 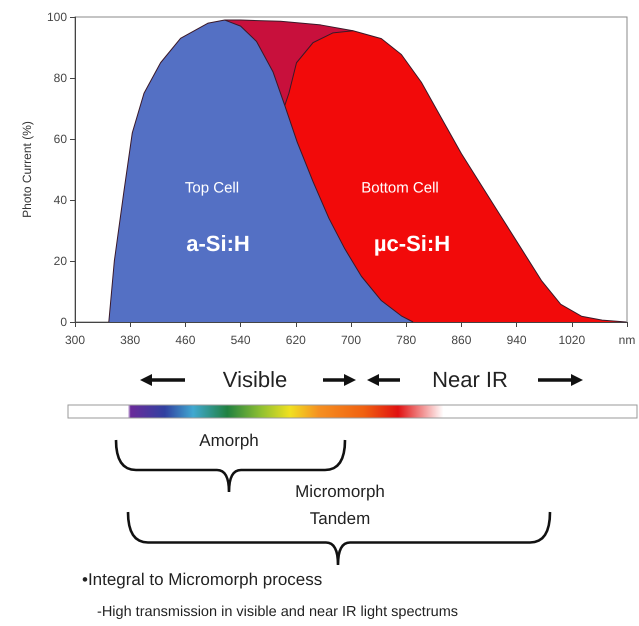 I want to click on text: Micromorph Tandem, so click(x=340, y=505).